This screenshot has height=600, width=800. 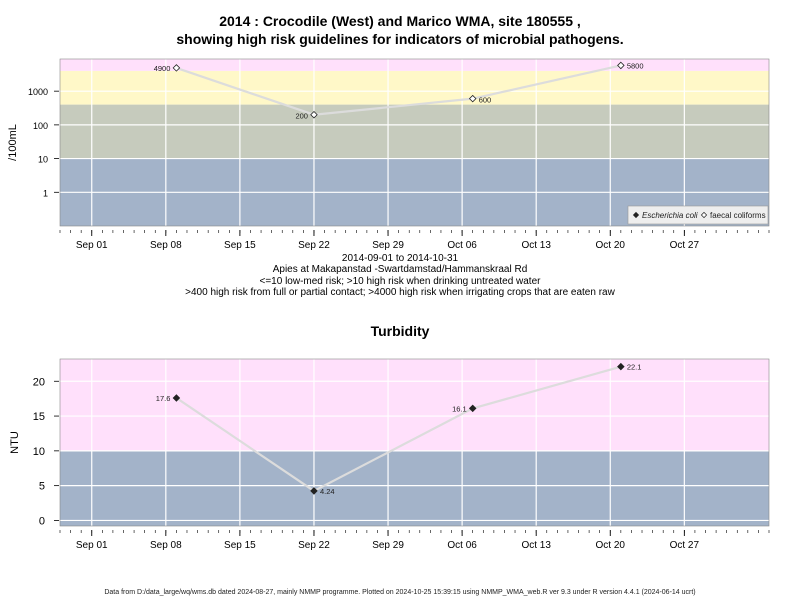 What do you see at coordinates (400, 331) in the screenshot?
I see `chart2-title: Turbidity` at bounding box center [400, 331].